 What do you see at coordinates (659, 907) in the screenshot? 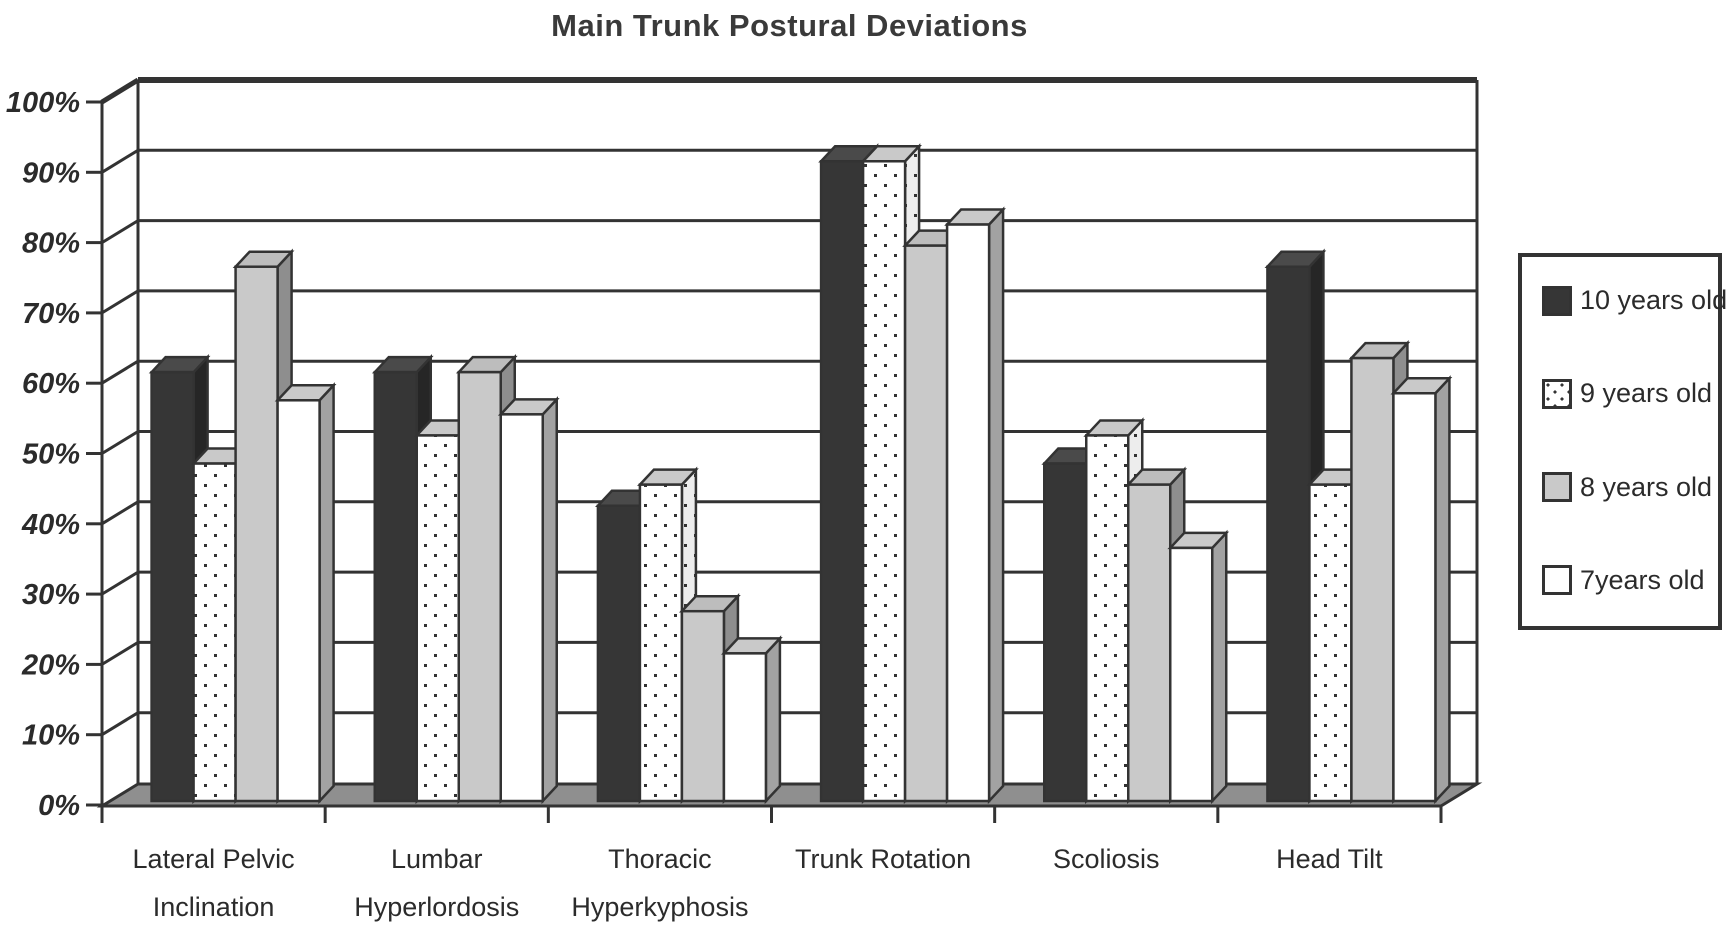
I see `category-label: Hyperkyphosis` at bounding box center [659, 907].